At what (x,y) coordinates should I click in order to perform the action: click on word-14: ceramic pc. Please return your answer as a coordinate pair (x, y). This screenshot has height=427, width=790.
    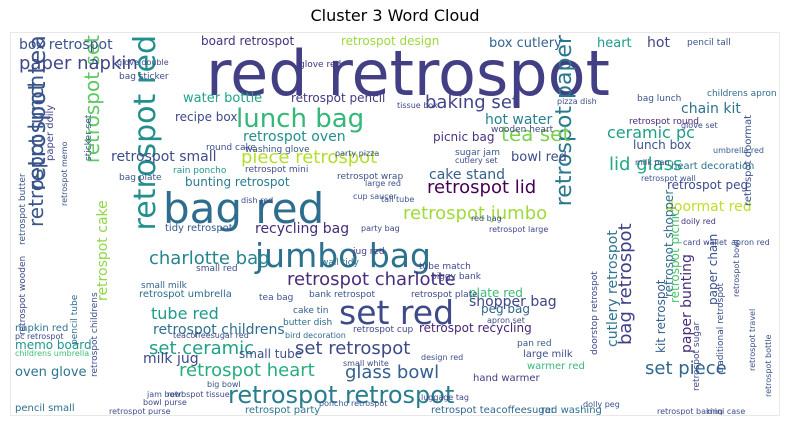
    Looking at the image, I should click on (651, 132).